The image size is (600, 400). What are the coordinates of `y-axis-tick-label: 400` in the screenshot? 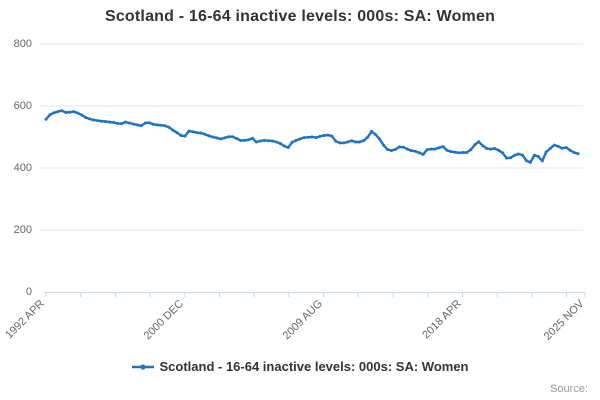 It's located at (22, 168).